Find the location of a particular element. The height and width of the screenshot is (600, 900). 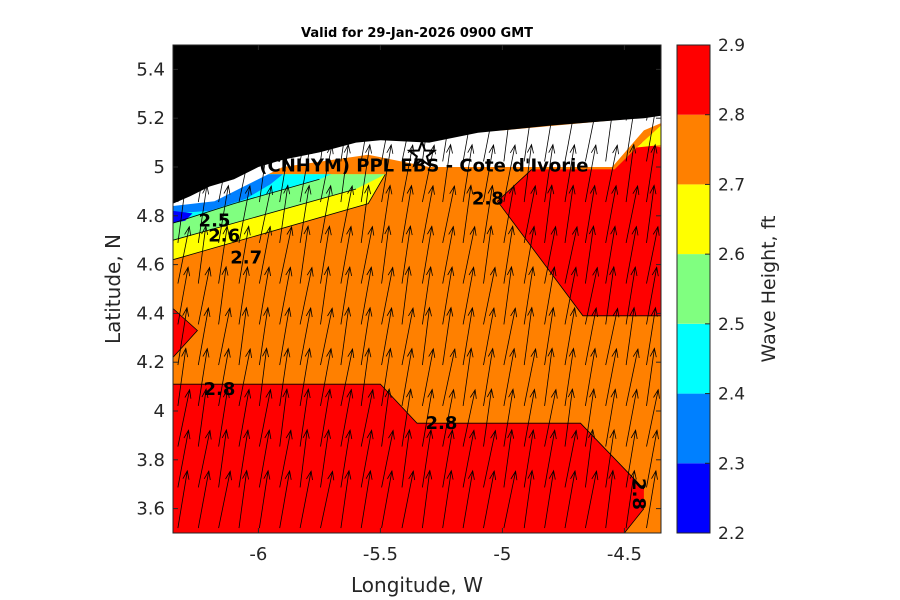

contour-line is located at coordinates (409, 436).